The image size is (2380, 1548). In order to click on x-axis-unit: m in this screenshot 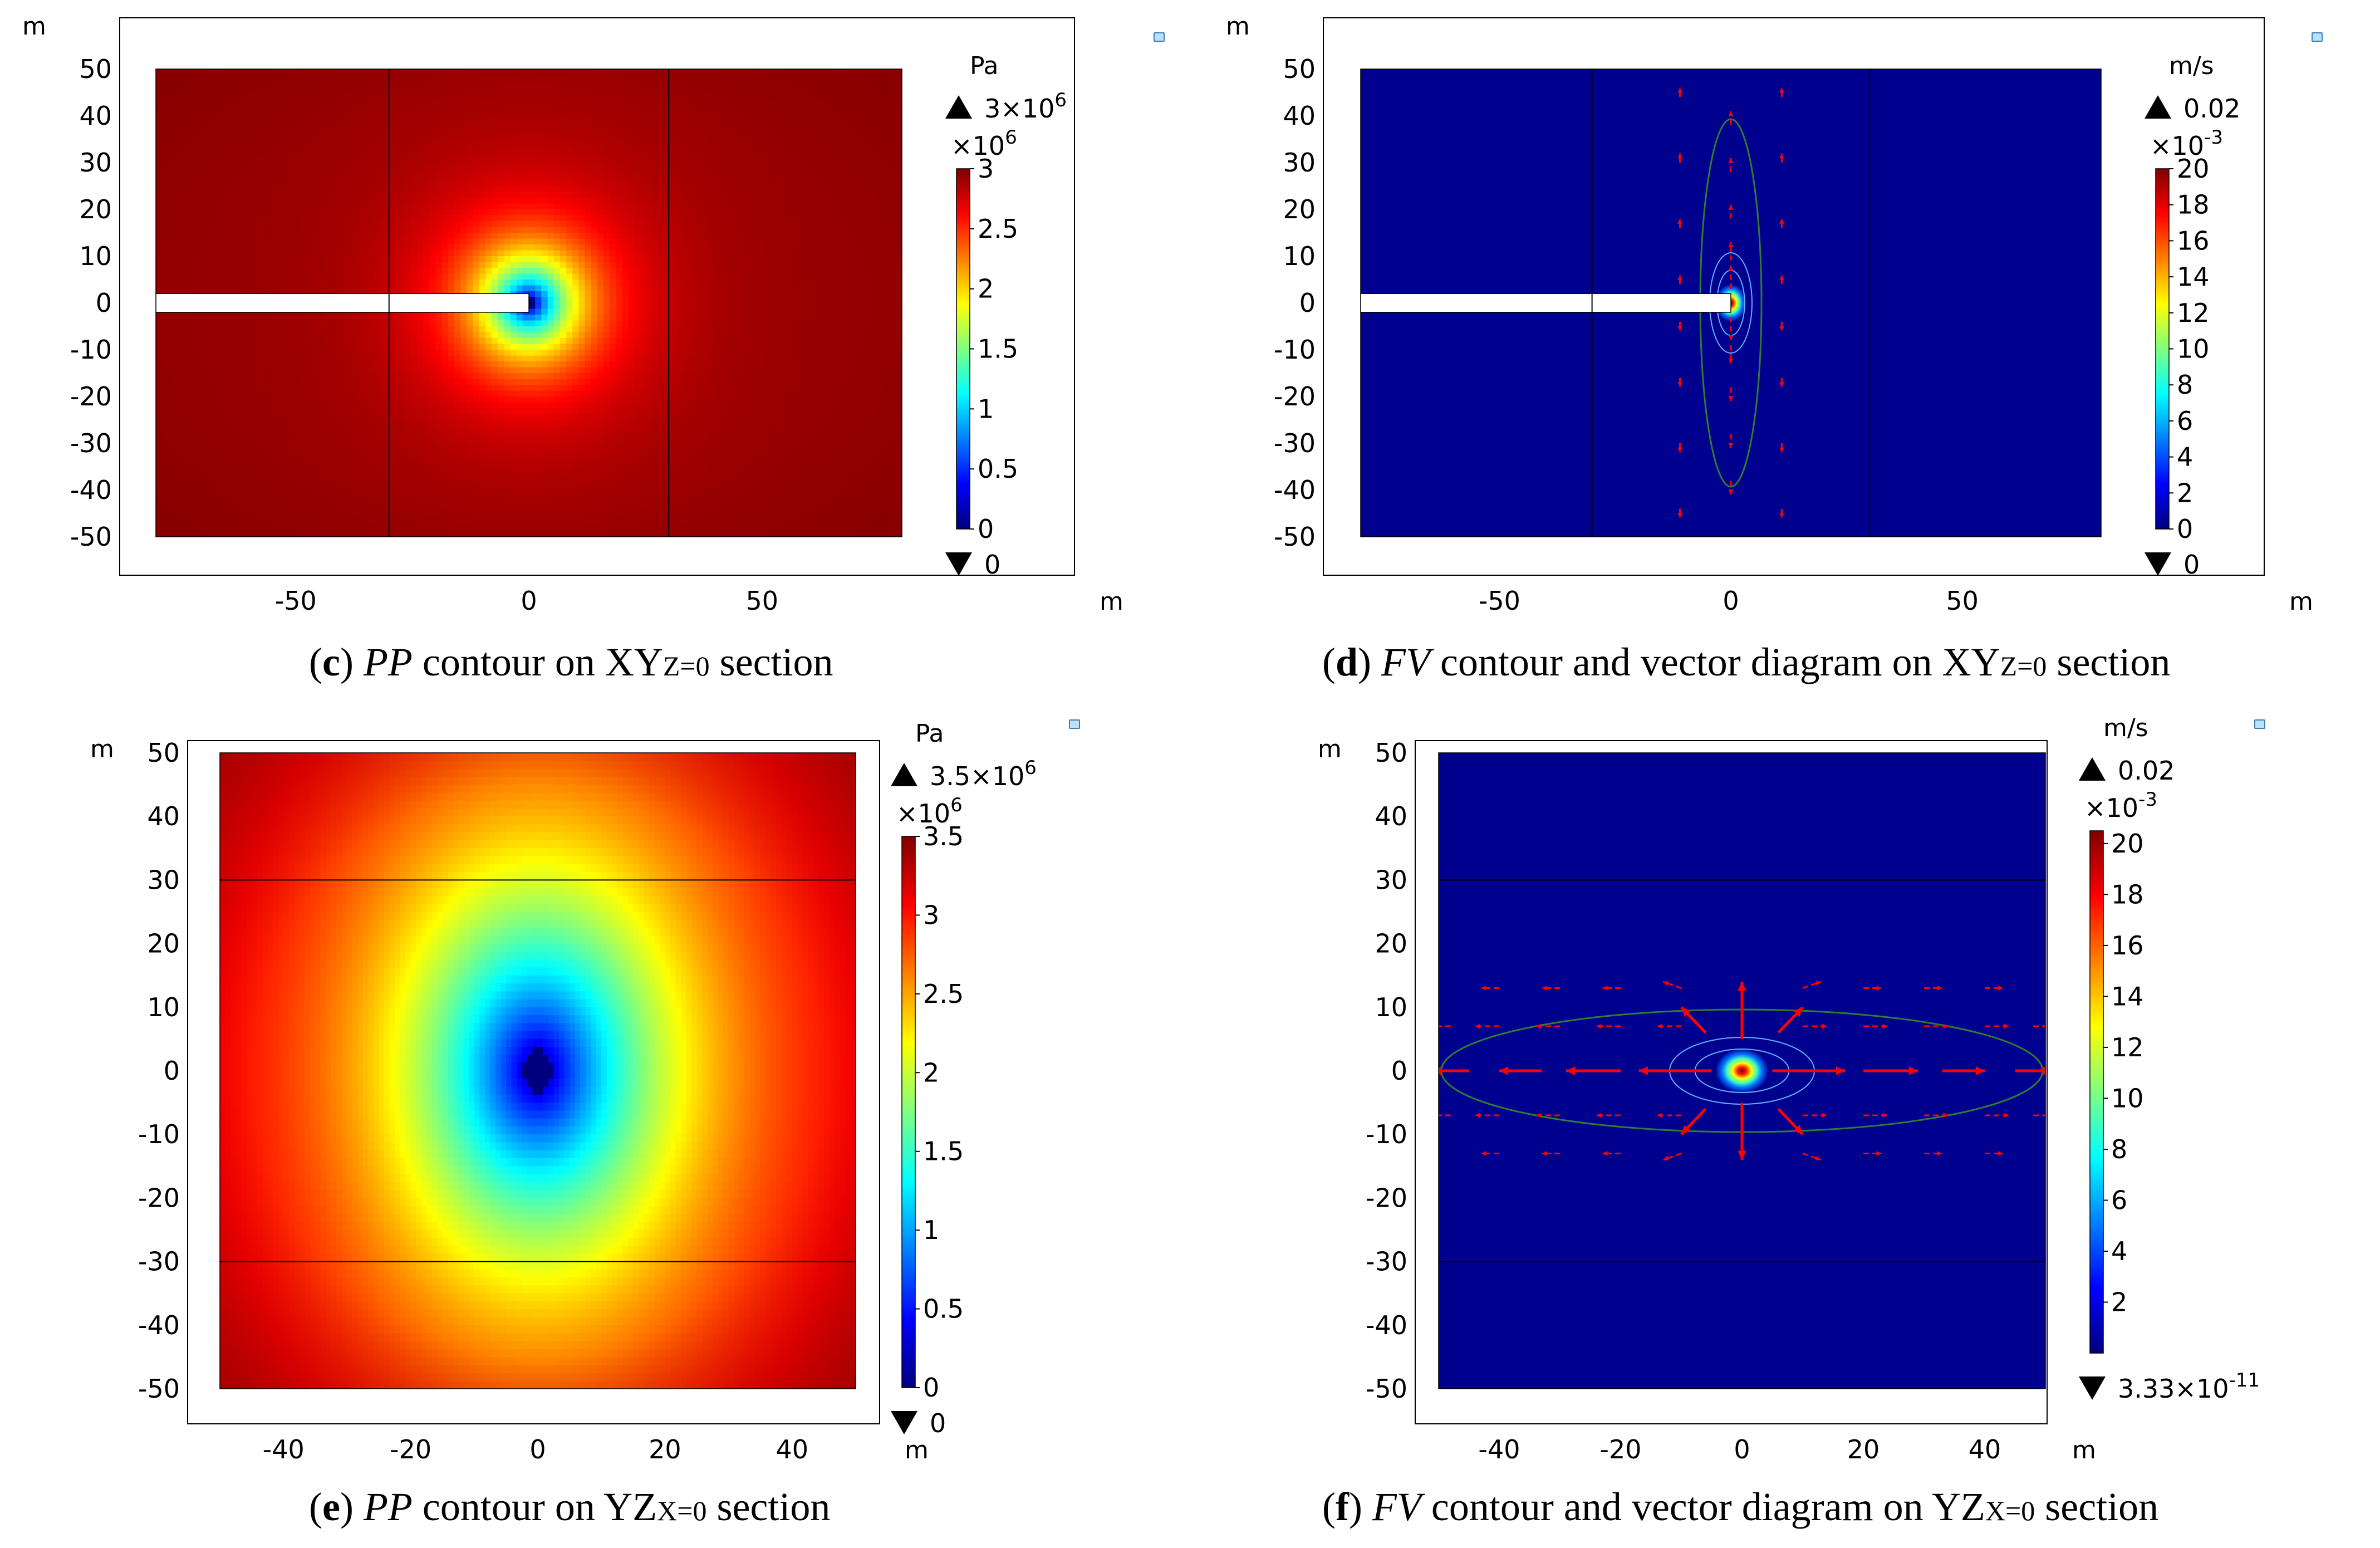, I will do `click(917, 1450)`.